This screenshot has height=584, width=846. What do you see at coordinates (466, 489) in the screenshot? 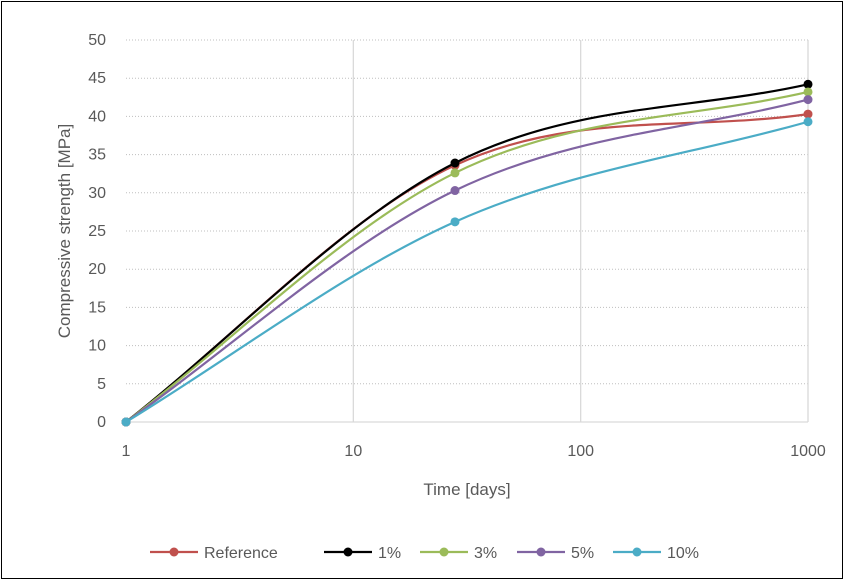
I see `x-axis-title: Time [days]` at bounding box center [466, 489].